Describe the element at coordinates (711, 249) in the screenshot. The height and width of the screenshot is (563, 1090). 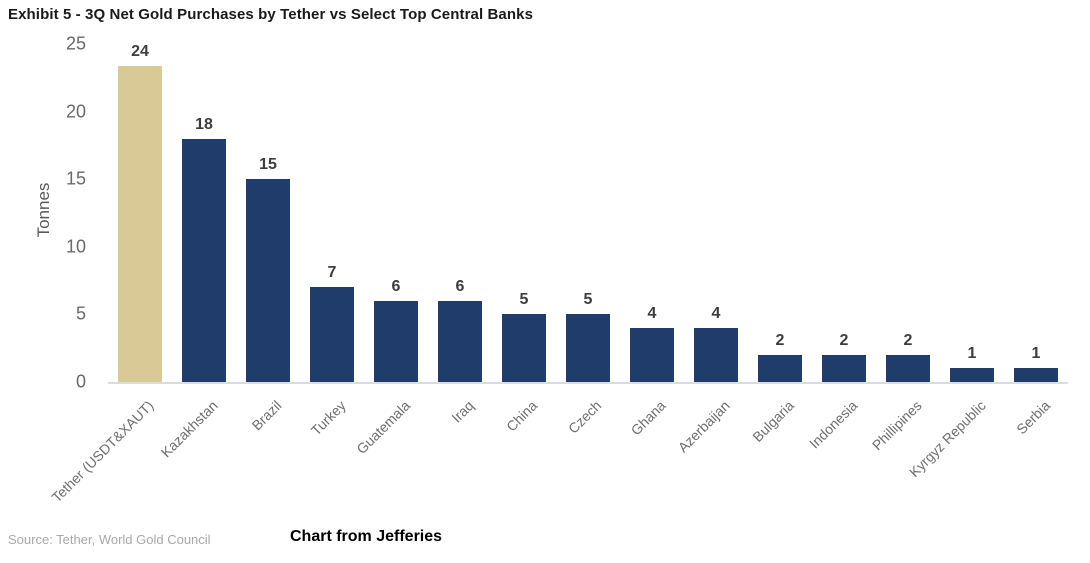
I see `bar-slot: 4 Azerbaijan` at that location.